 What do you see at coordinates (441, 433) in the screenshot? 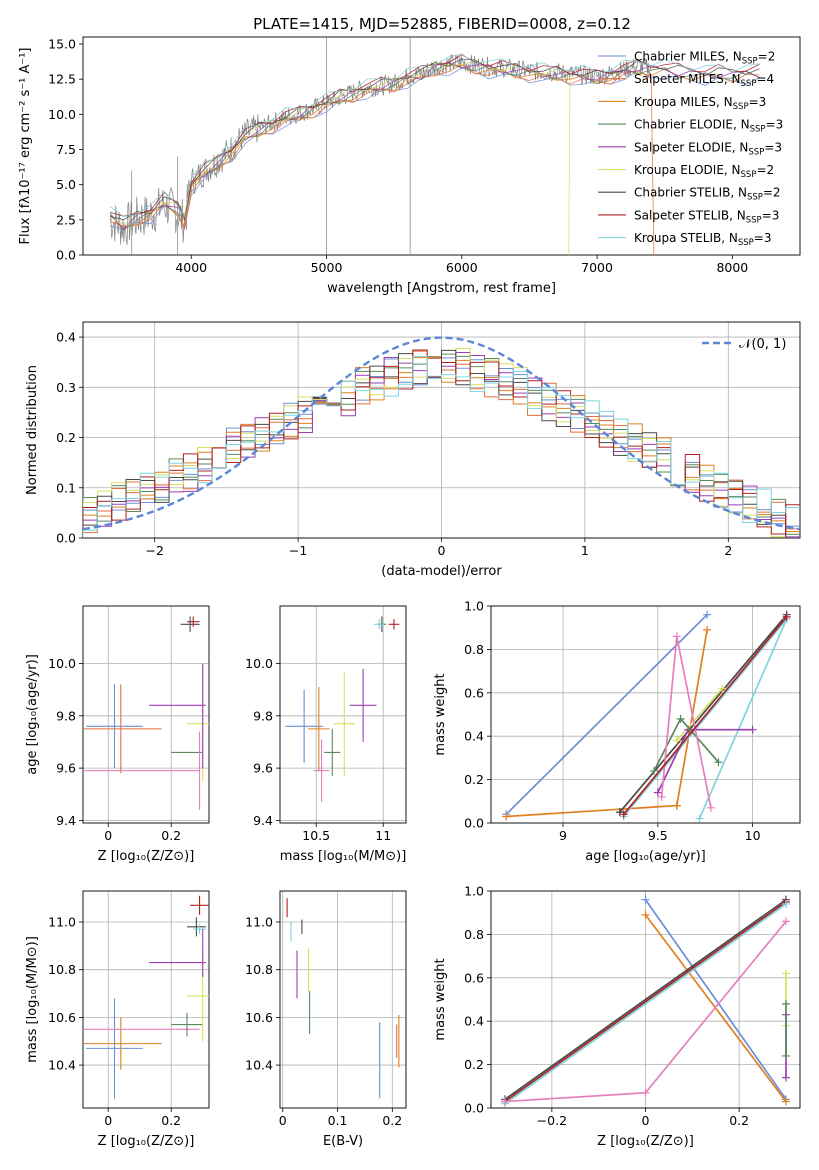
I see `gaussian-curve` at bounding box center [441, 433].